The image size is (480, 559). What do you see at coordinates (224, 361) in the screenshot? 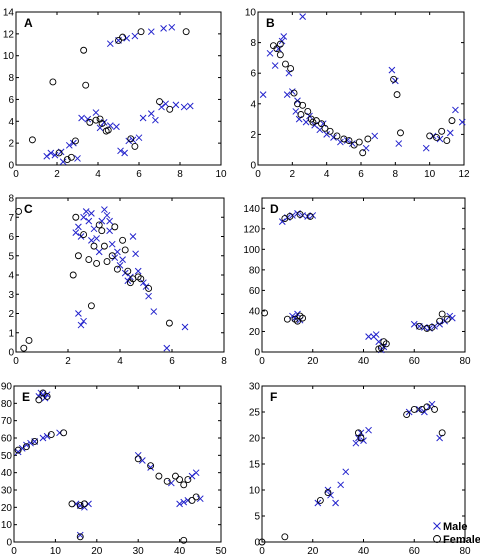
I see `x-tick-label: 8` at bounding box center [224, 361].